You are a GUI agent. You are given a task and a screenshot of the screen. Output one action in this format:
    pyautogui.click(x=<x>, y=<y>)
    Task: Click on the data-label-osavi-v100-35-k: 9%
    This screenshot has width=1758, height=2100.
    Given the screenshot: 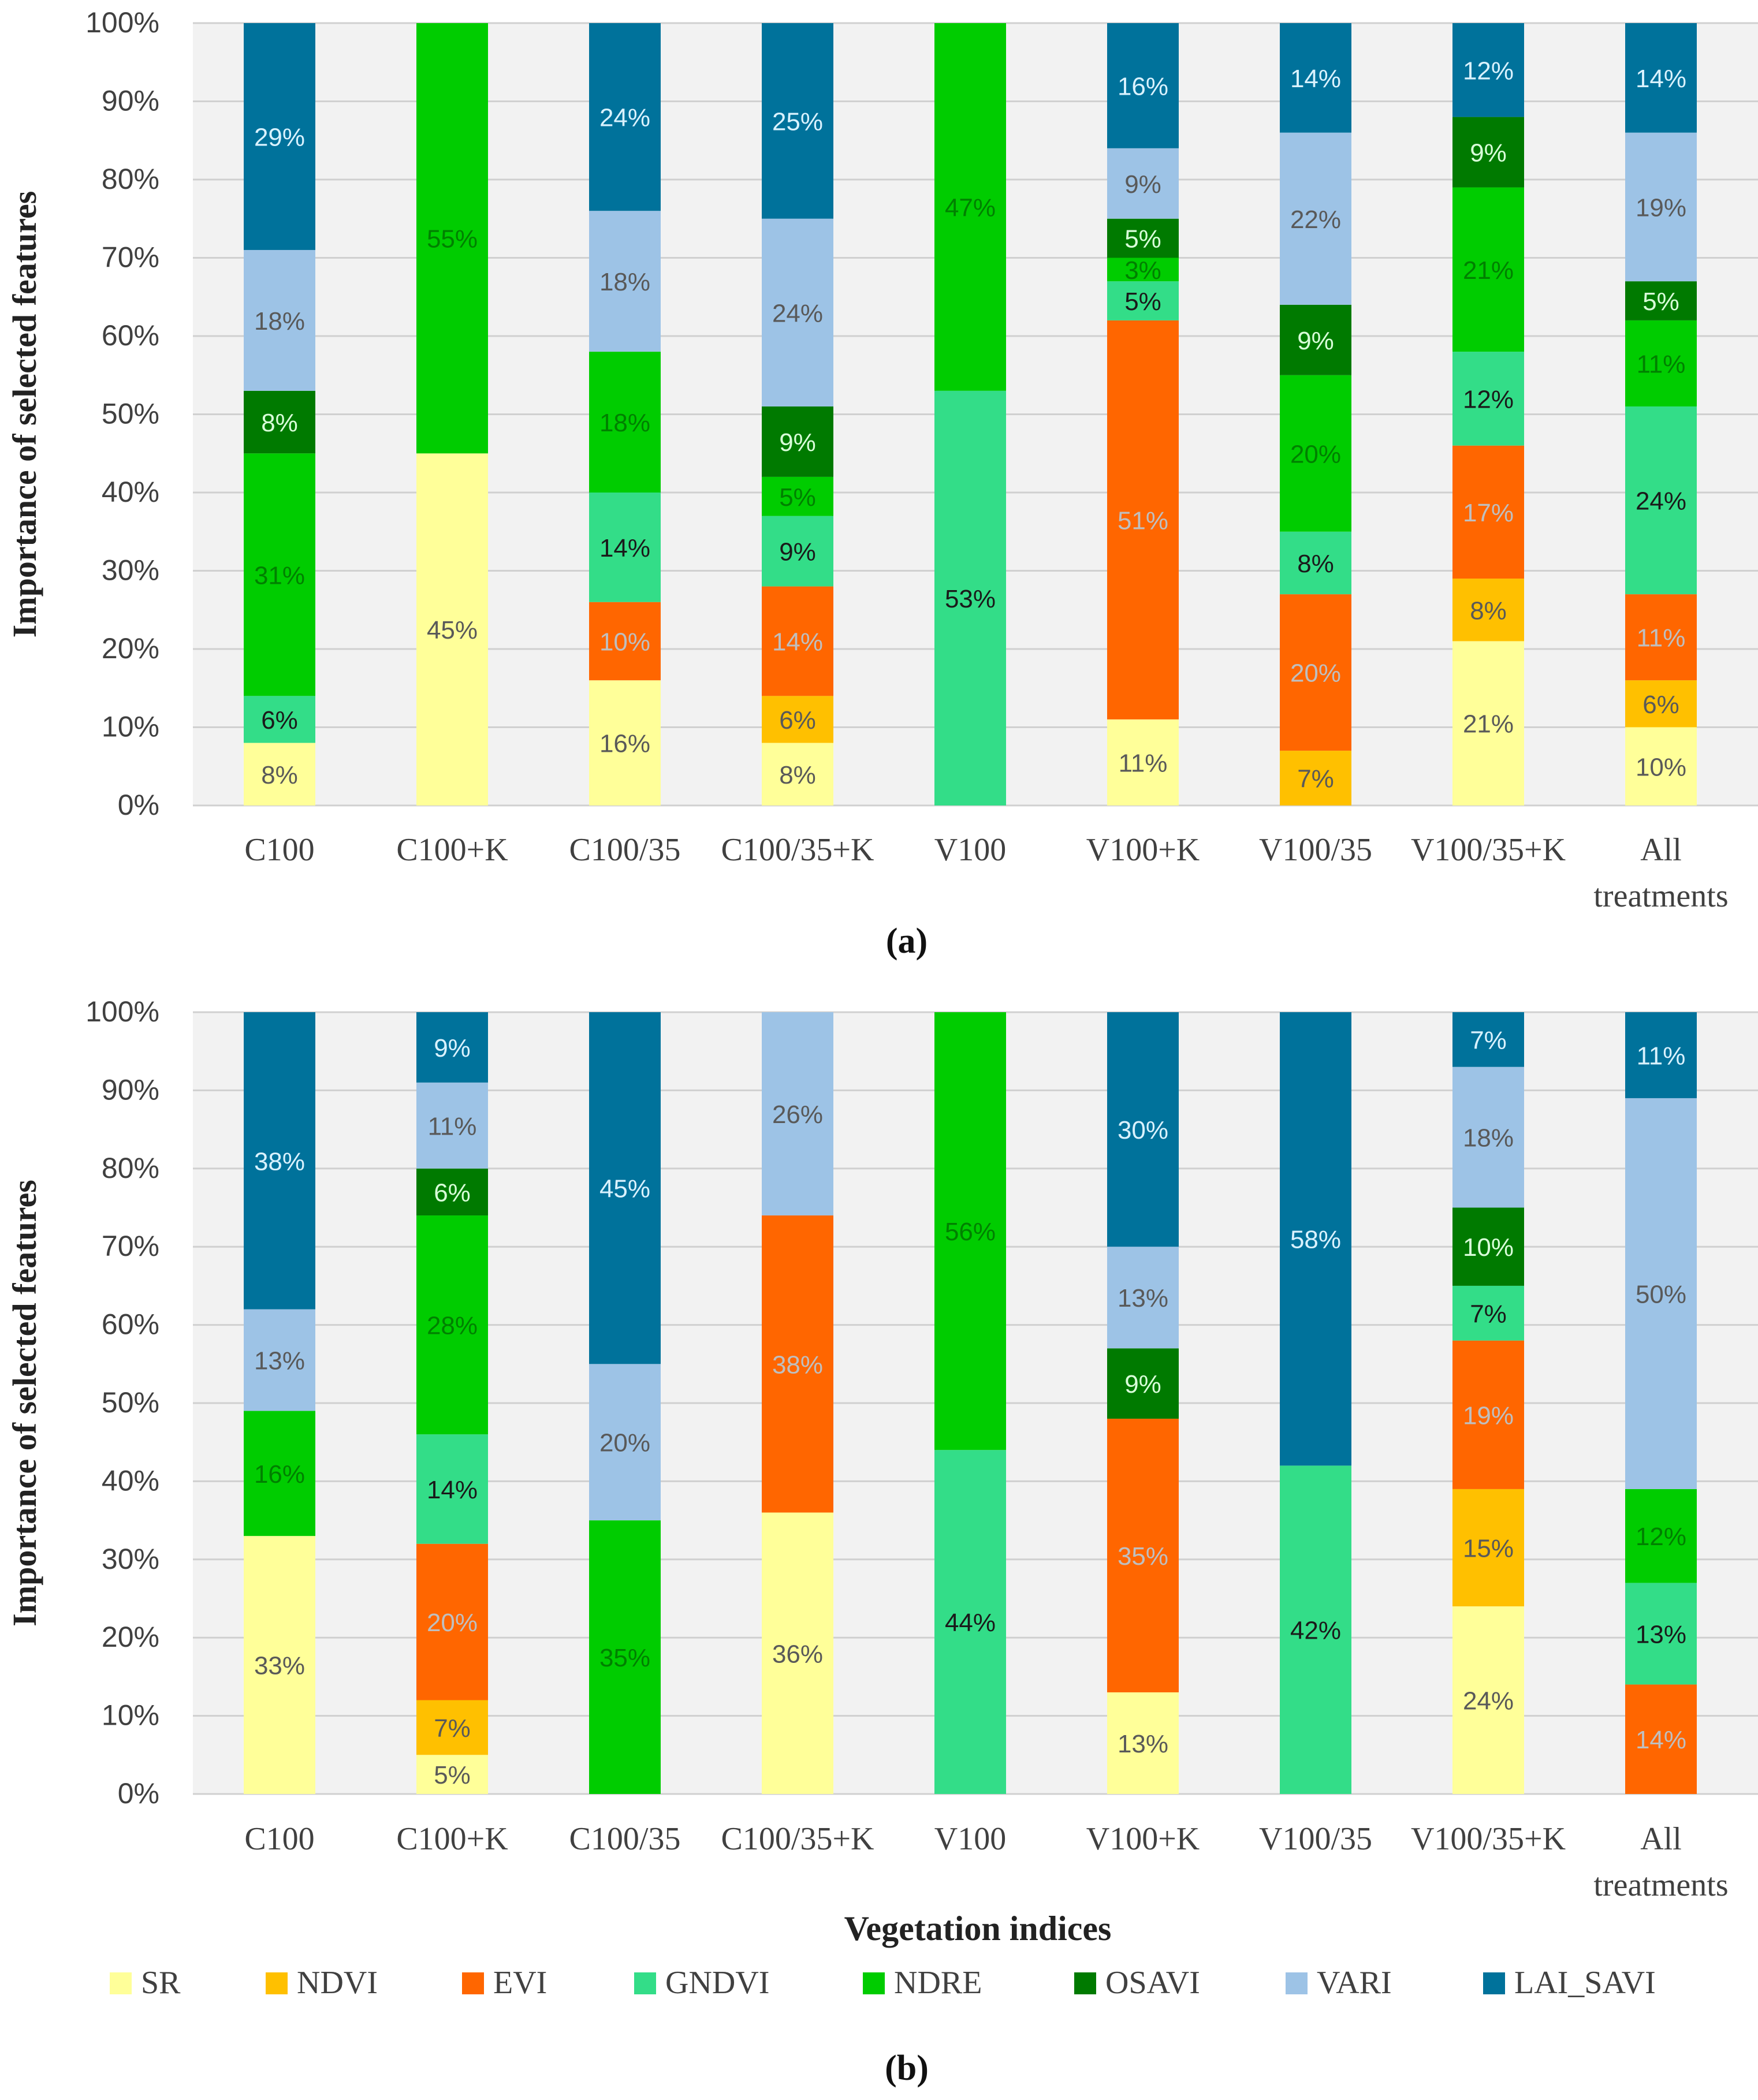 What is the action you would take?
    pyautogui.click(x=1488, y=153)
    